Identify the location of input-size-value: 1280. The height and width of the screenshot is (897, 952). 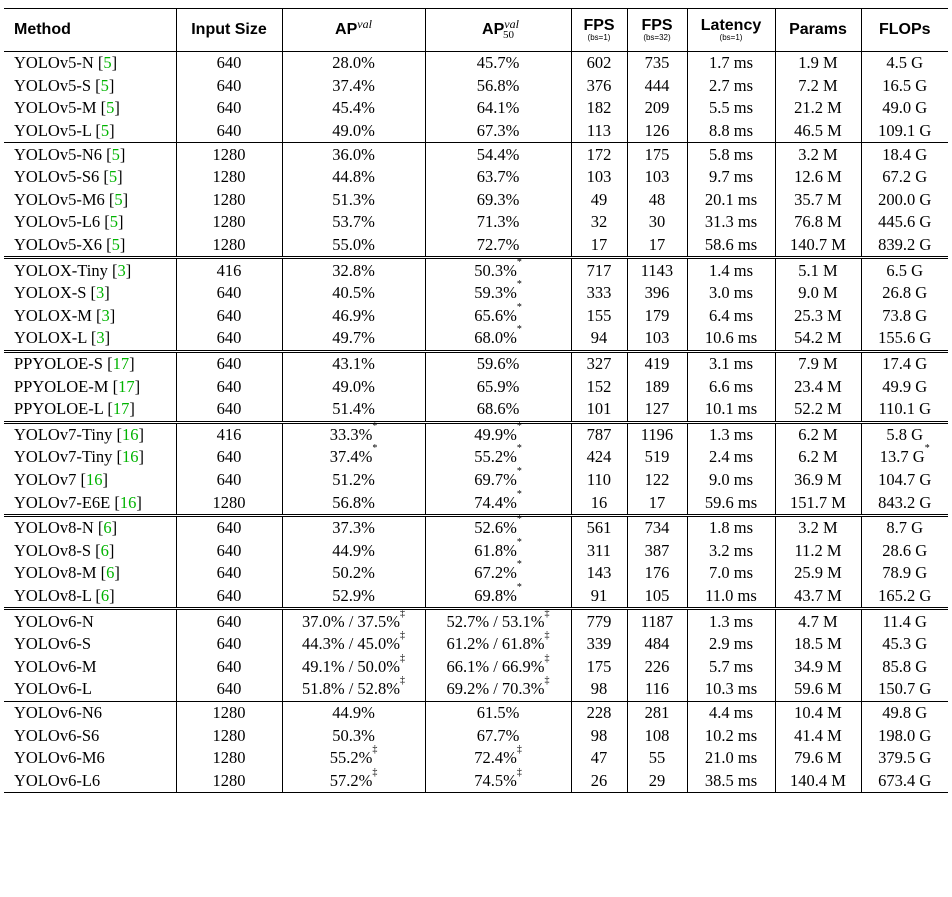
(229, 222).